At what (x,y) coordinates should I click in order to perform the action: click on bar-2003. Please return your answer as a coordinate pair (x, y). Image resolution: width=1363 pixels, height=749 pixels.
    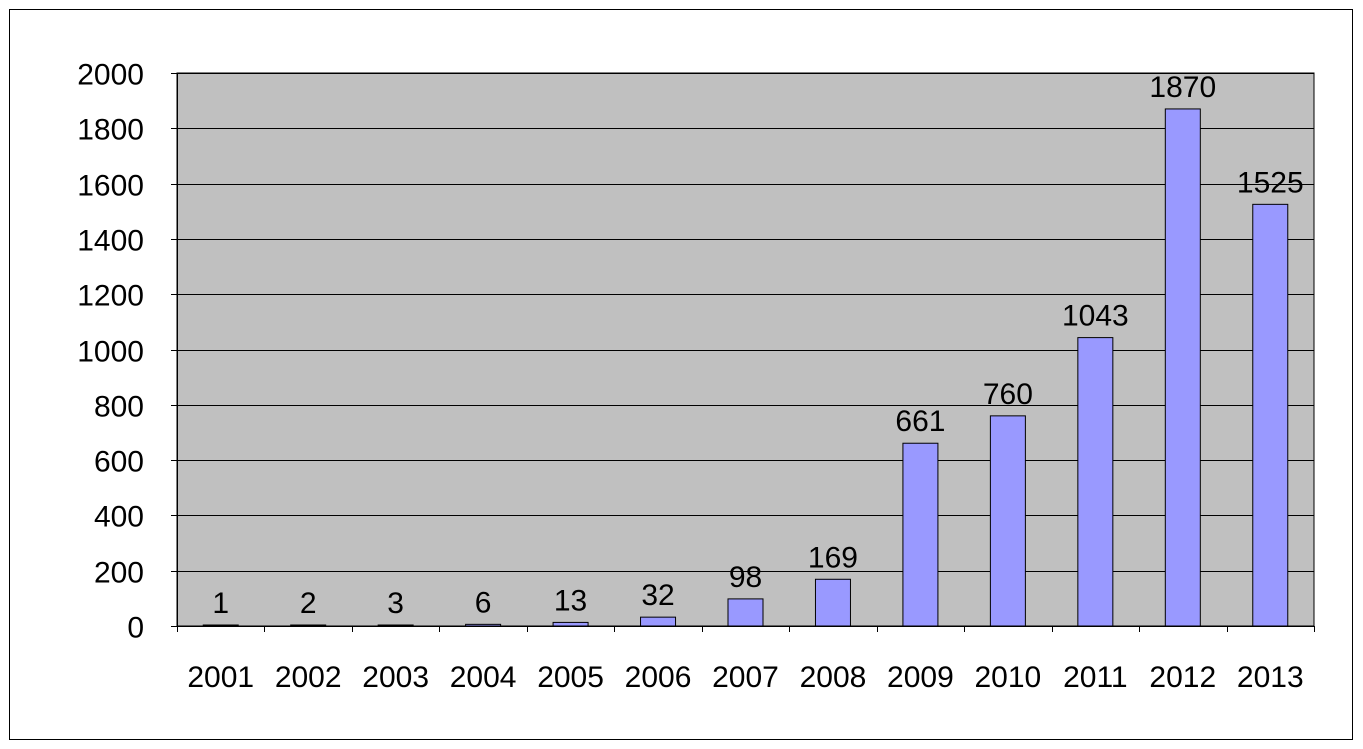
    Looking at the image, I should click on (395, 625).